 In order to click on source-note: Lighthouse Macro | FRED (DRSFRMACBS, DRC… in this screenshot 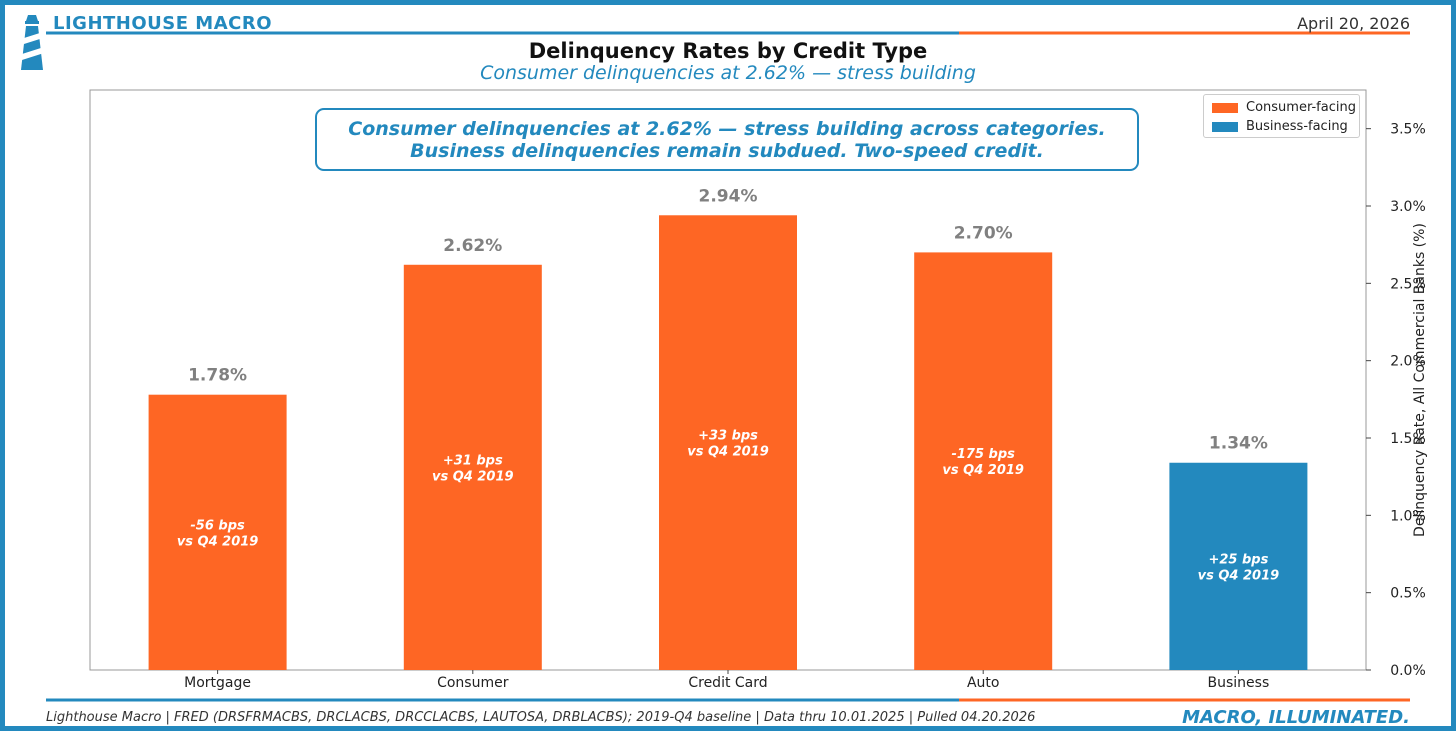, I will do `click(541, 717)`.